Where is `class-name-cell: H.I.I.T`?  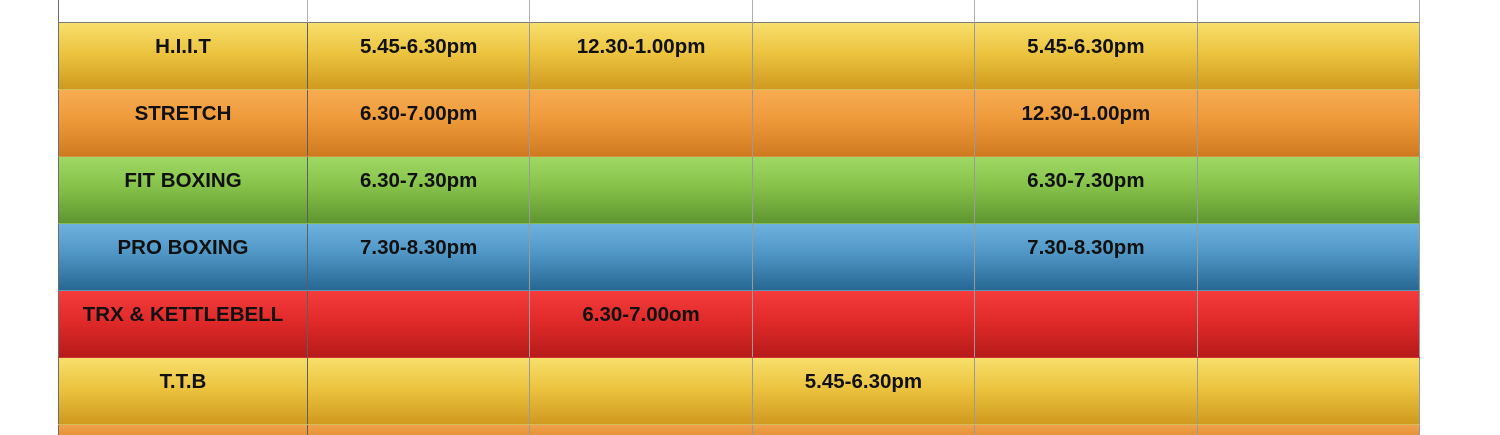
class-name-cell: H.I.I.T is located at coordinates (183, 56).